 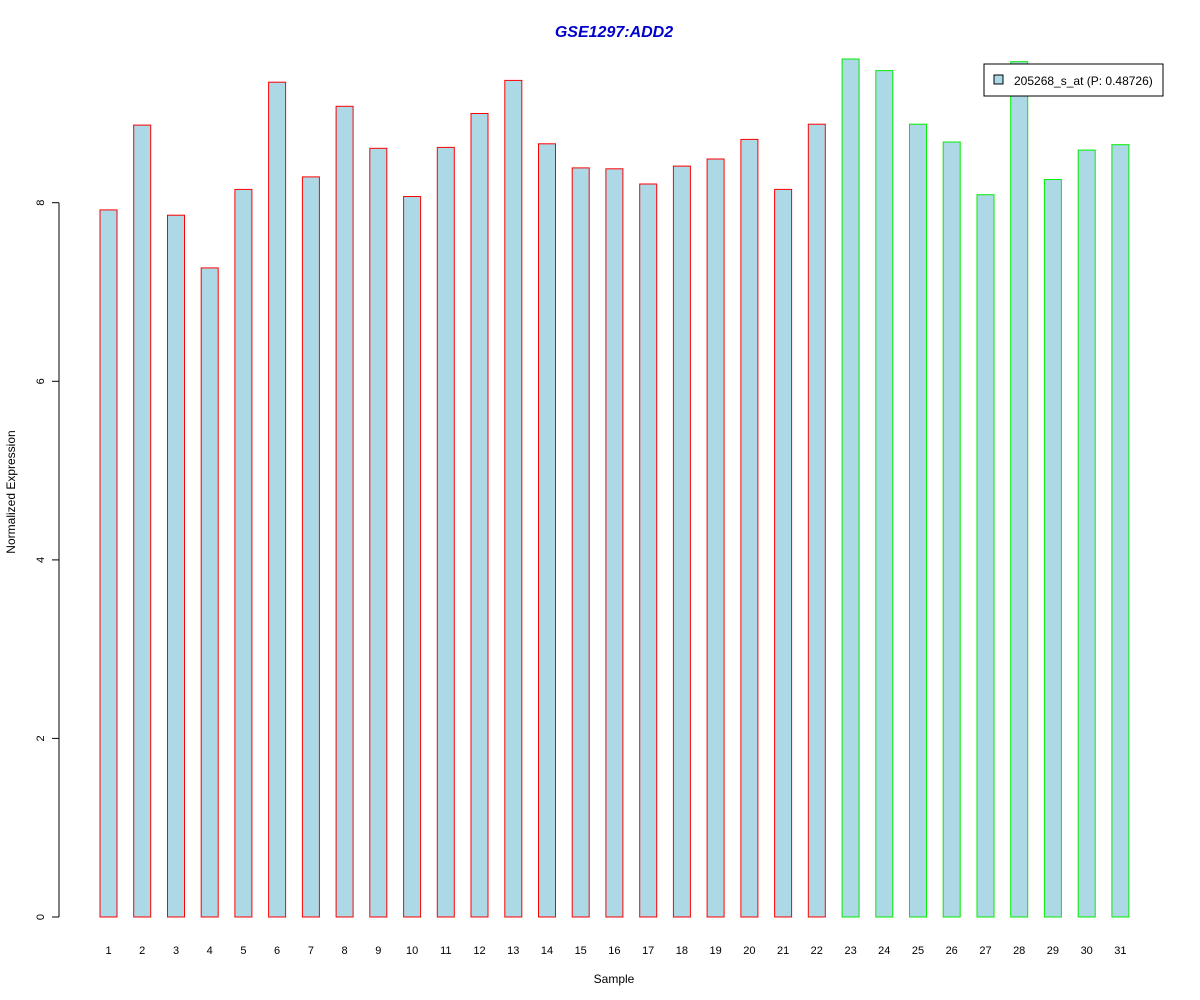 What do you see at coordinates (614, 32) in the screenshot?
I see `chart-title: GSE1297:ADD2` at bounding box center [614, 32].